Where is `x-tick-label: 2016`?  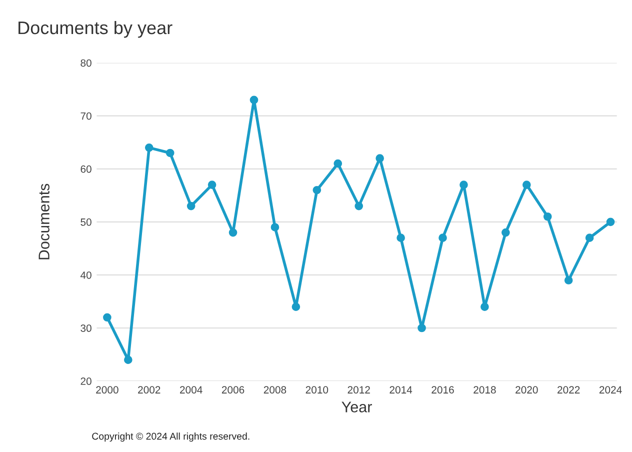
x-tick-label: 2016 is located at coordinates (443, 390).